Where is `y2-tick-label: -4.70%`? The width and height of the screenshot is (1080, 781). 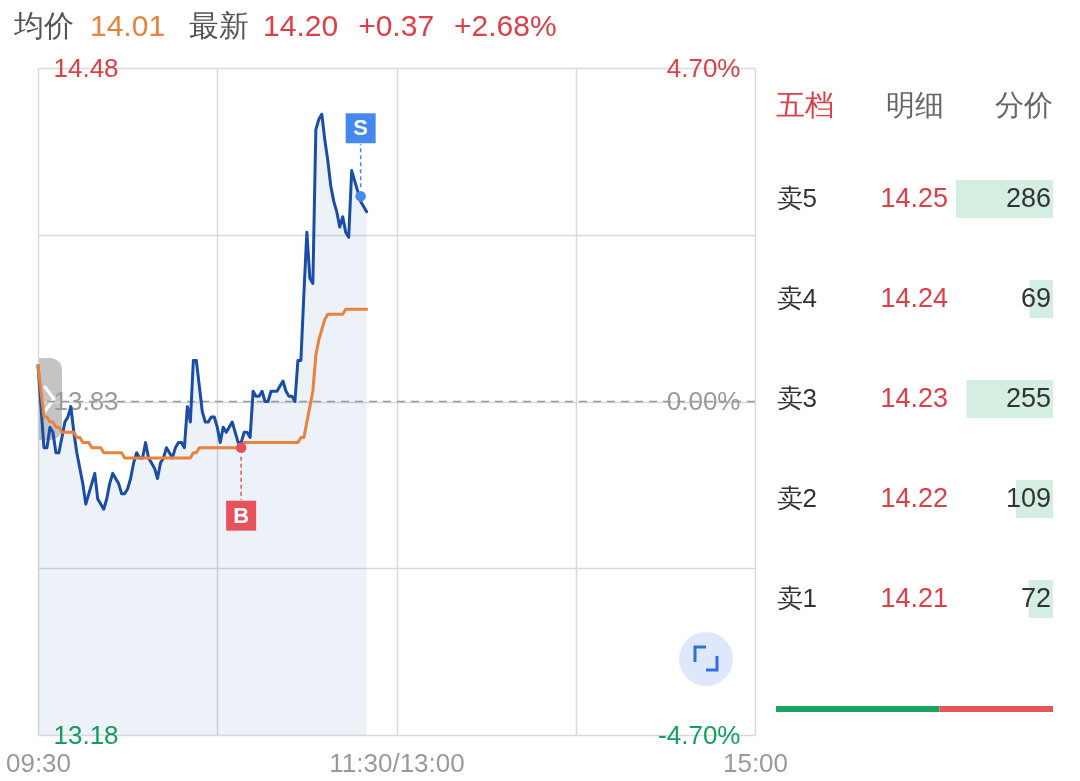 y2-tick-label: -4.70% is located at coordinates (699, 734).